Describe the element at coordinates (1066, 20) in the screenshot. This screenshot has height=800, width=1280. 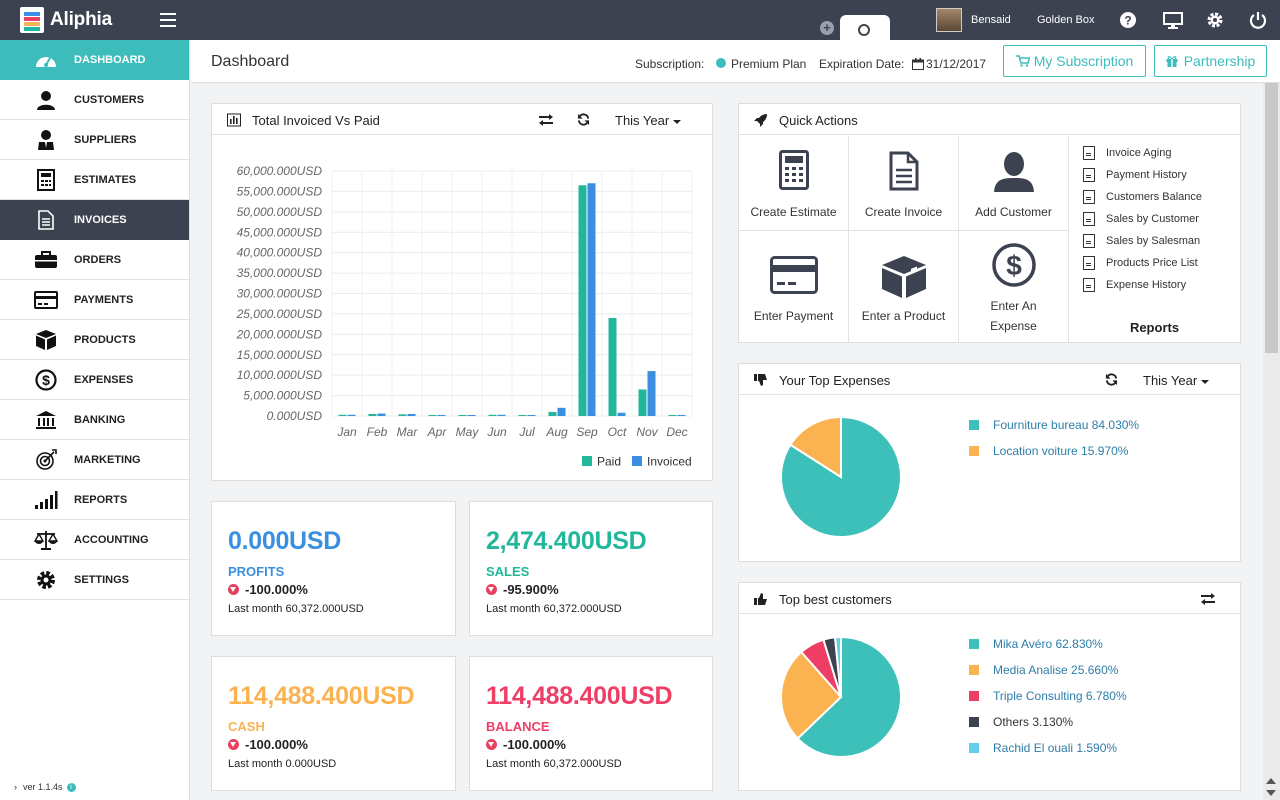
I see `company-name: Golden Box` at that location.